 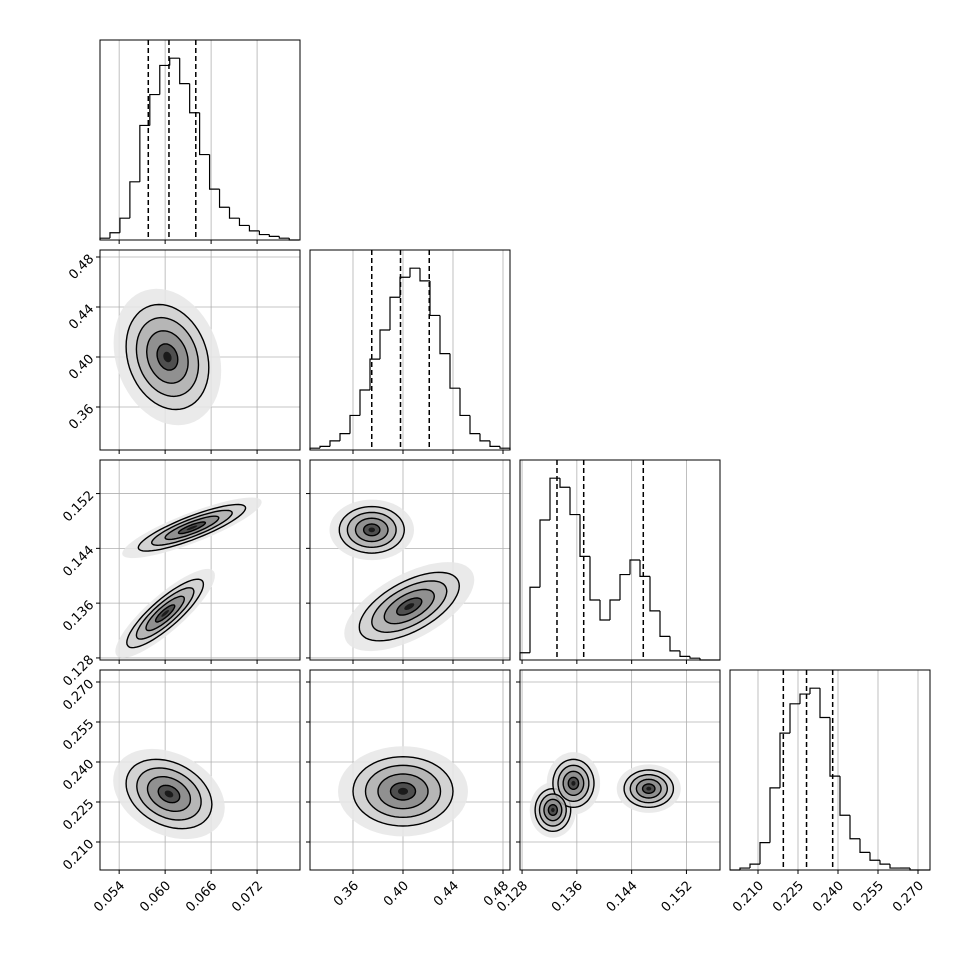 I want to click on x-tick-label: 0.225, so click(x=788, y=896).